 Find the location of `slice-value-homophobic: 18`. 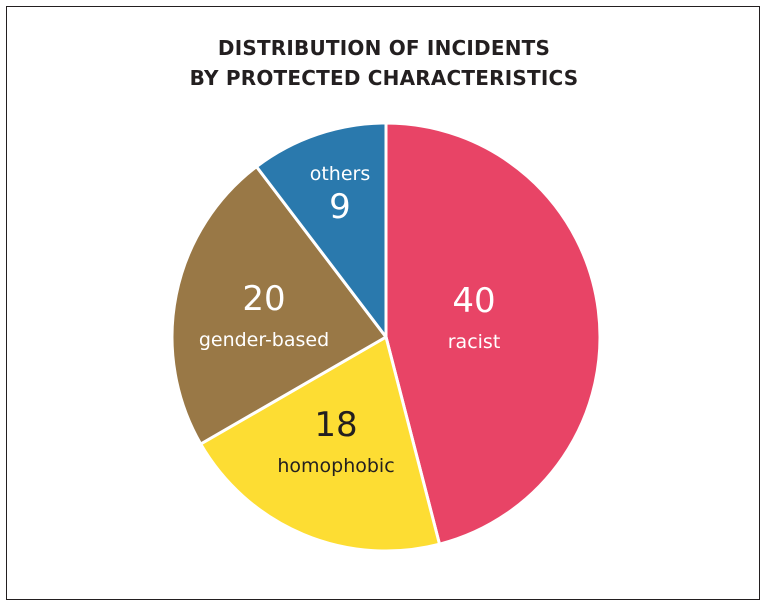

slice-value-homophobic: 18 is located at coordinates (335, 425).